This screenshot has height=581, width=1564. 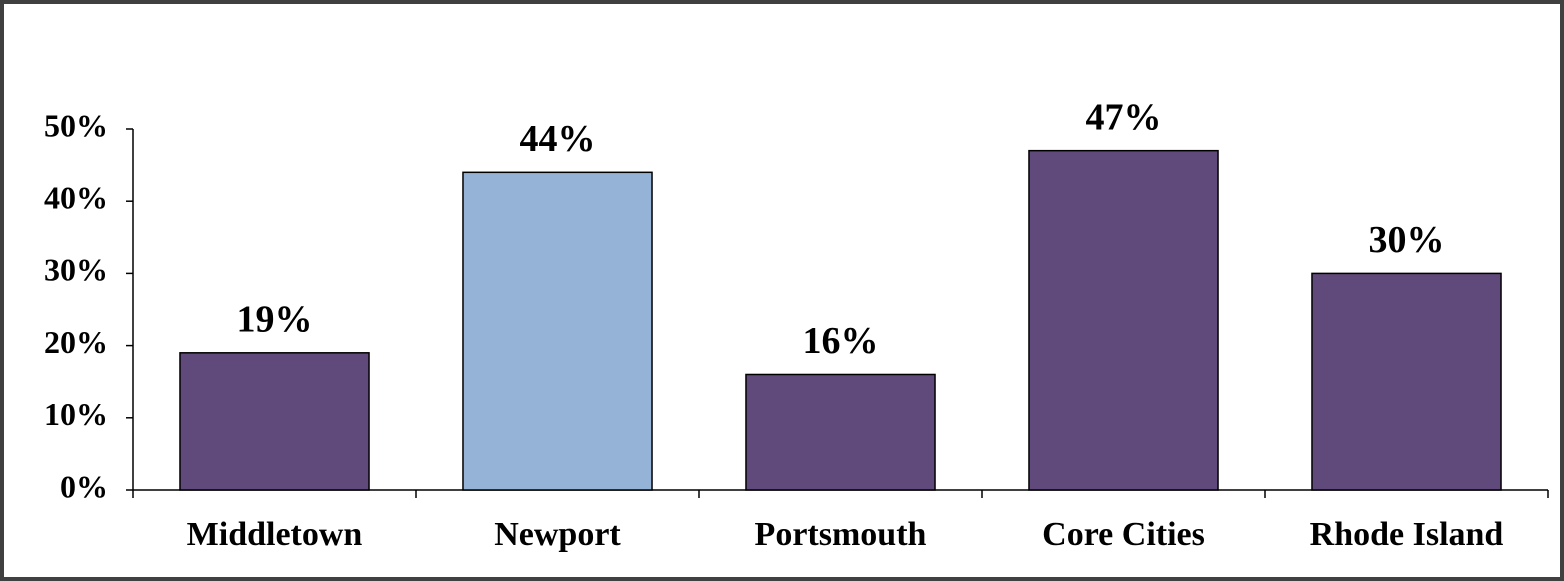 I want to click on y-tick-label: 0%, so click(x=84, y=486).